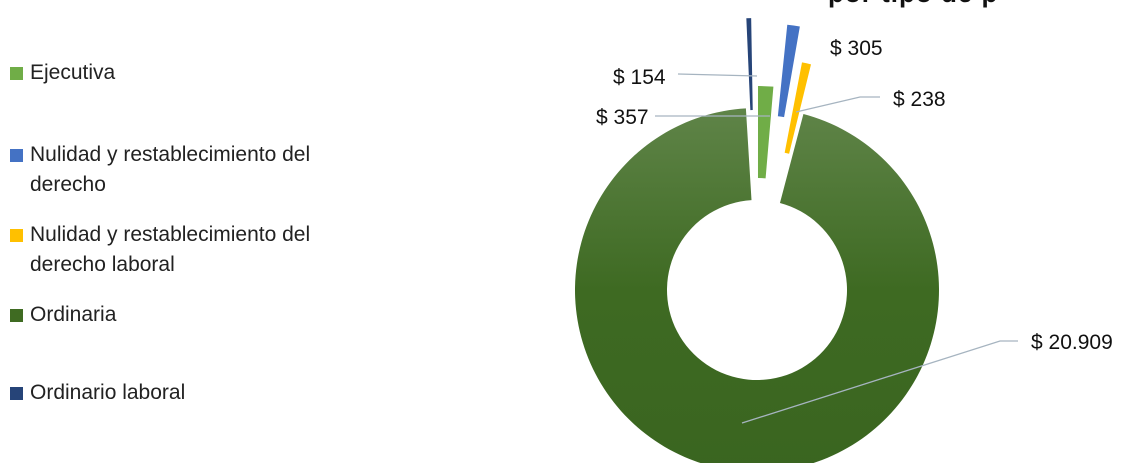 The height and width of the screenshot is (463, 1123). What do you see at coordinates (837, 104) in the screenshot?
I see `leader-line-nulidad-y-restablecimiento-del-derecho-laboral` at bounding box center [837, 104].